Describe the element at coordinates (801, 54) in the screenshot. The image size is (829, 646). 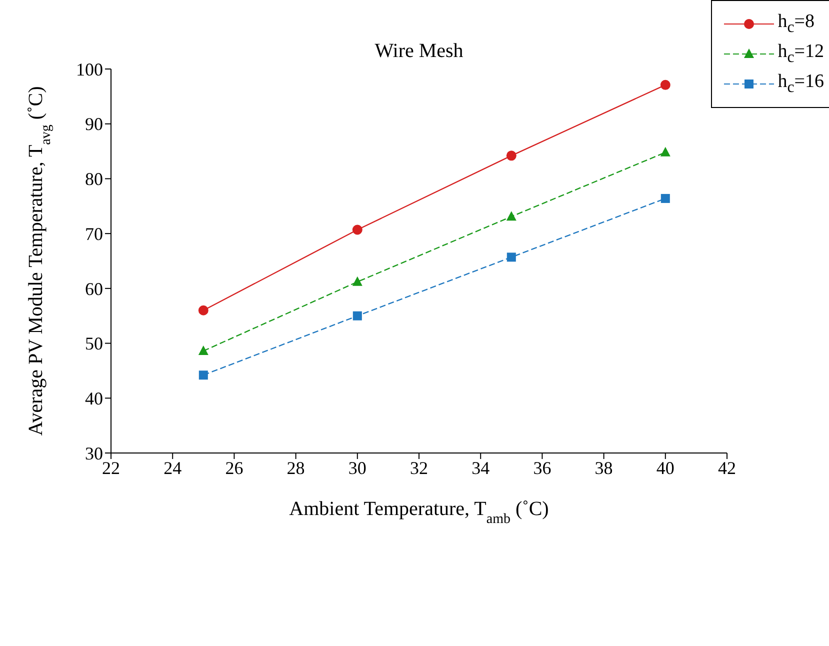
I see `legend-label: h$_{c}$=12` at that location.